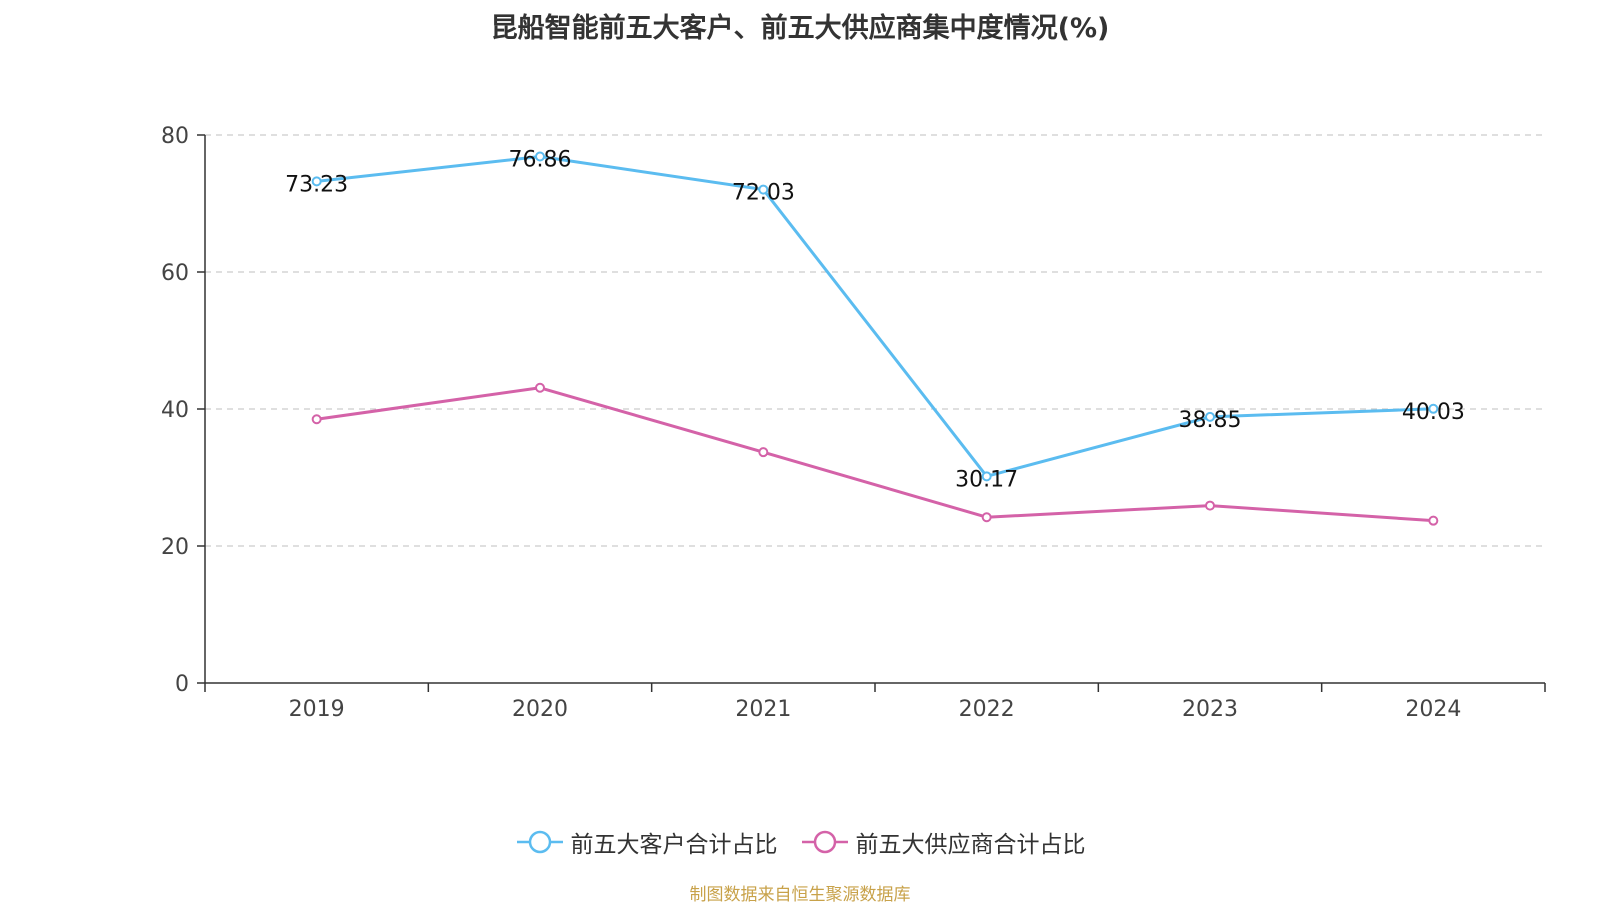  I want to click on series-1-point-2021, so click(763, 452).